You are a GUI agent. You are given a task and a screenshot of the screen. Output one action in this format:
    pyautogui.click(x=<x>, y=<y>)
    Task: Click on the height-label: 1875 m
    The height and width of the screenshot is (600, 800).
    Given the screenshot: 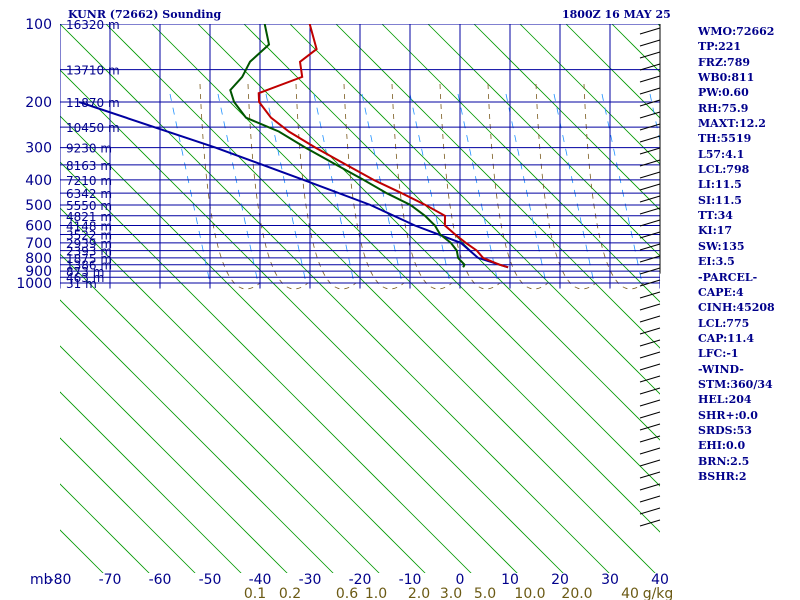 What is the action you would take?
    pyautogui.click(x=89, y=259)
    